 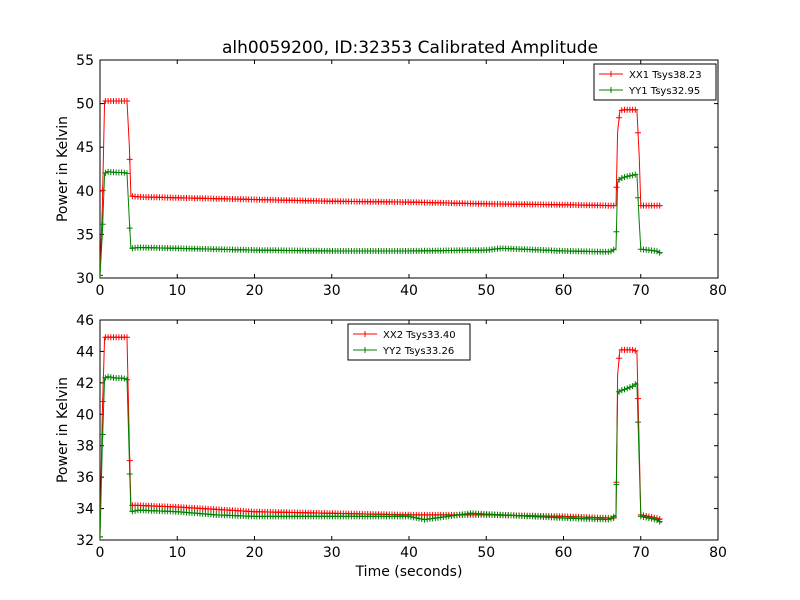 What do you see at coordinates (85, 447) in the screenshot?
I see `bottom-y-tick-label: 38` at bounding box center [85, 447].